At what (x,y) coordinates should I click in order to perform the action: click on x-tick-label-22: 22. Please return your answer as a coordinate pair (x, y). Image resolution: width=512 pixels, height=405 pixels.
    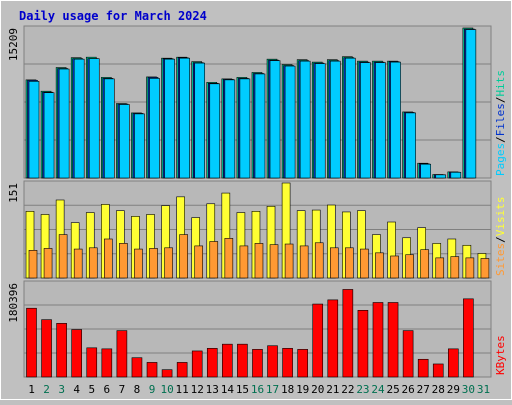
    Looking at the image, I should click on (347, 389).